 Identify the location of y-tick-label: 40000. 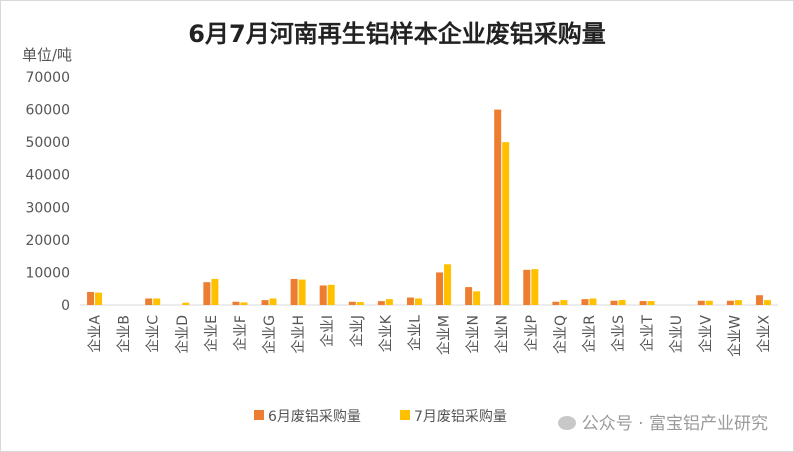
(47, 176).